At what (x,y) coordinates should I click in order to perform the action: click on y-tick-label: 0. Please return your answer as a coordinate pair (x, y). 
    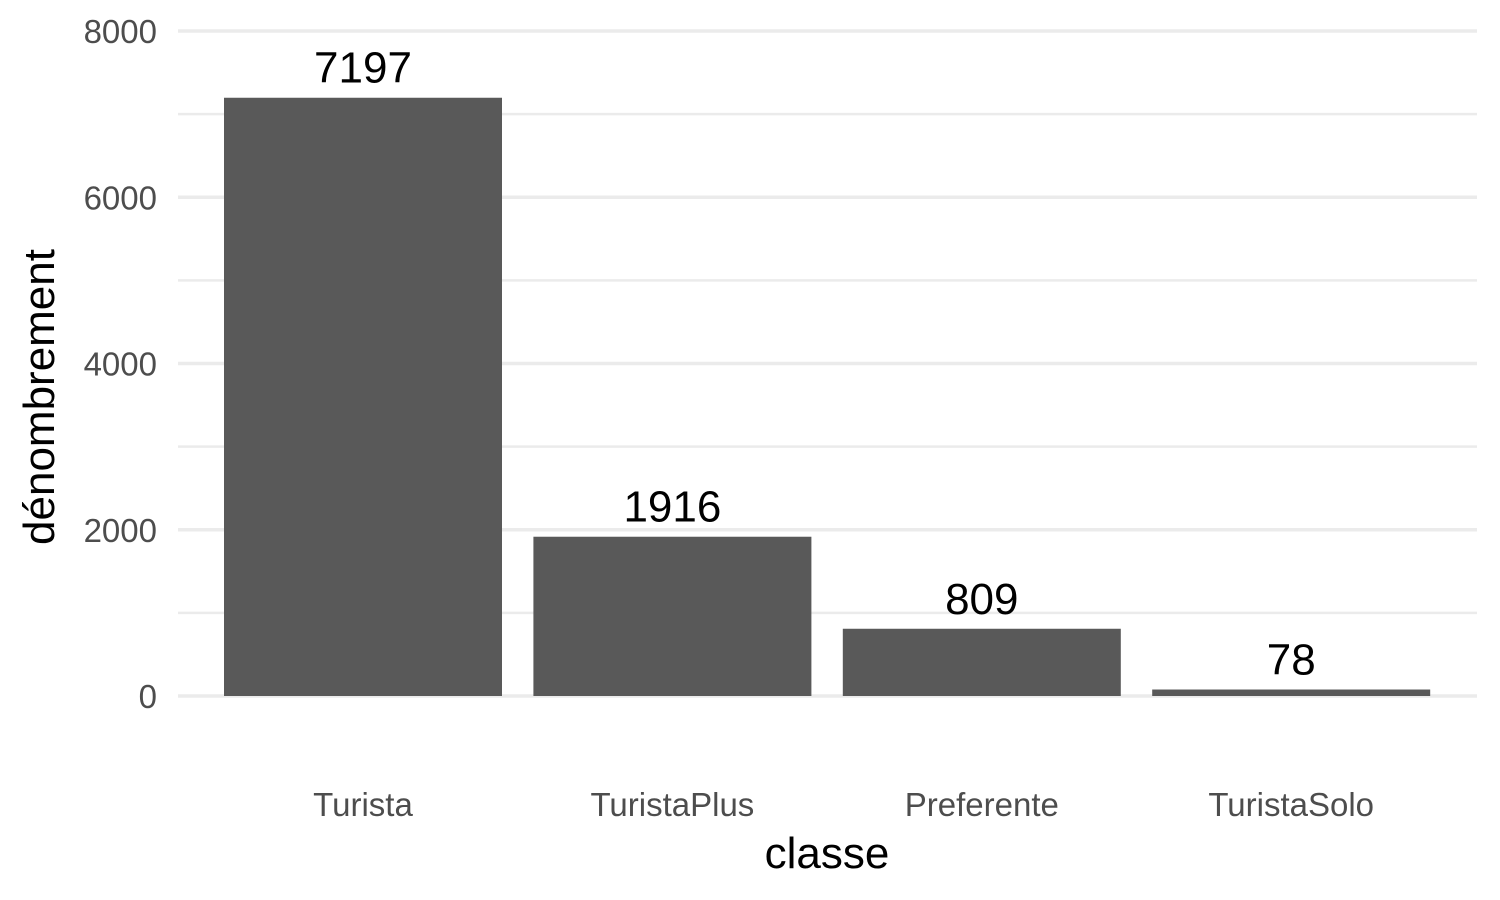
    Looking at the image, I should click on (148, 696).